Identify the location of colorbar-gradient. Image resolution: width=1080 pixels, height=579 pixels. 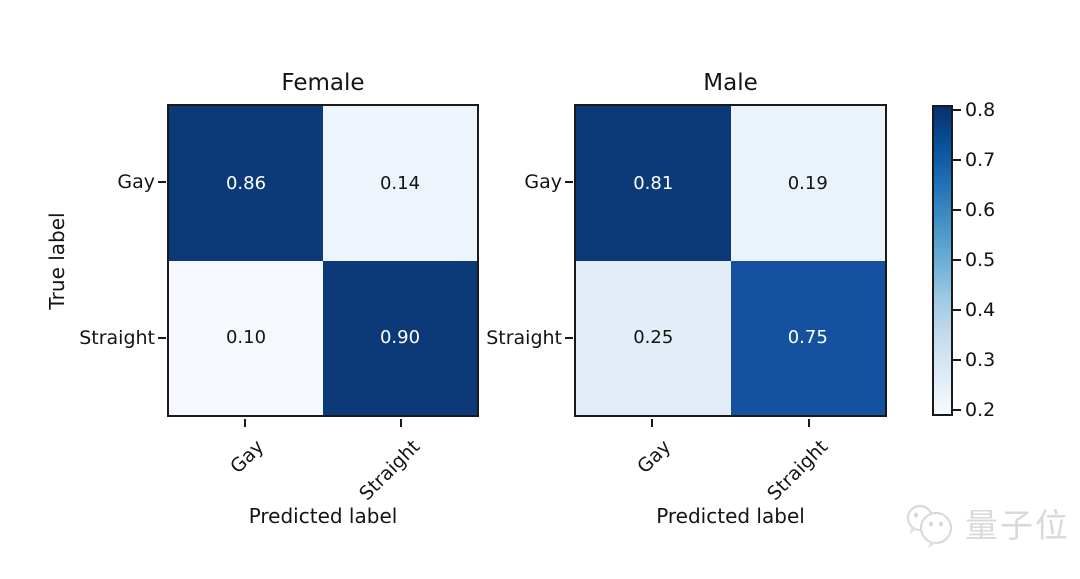
(942, 260).